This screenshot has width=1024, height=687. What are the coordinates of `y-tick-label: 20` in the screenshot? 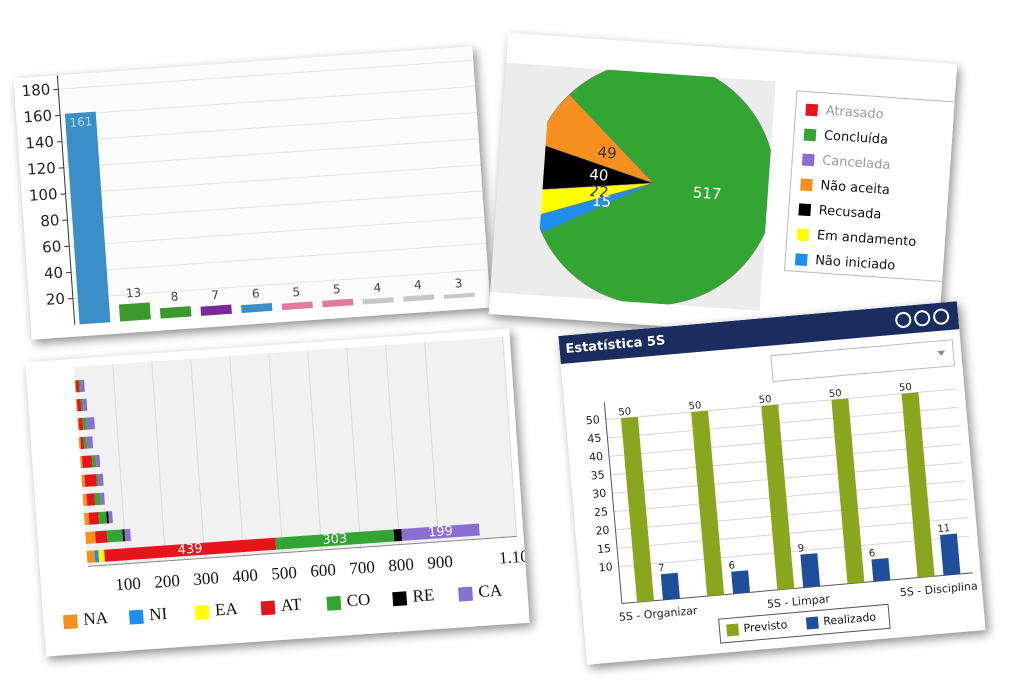 It's located at (602, 531).